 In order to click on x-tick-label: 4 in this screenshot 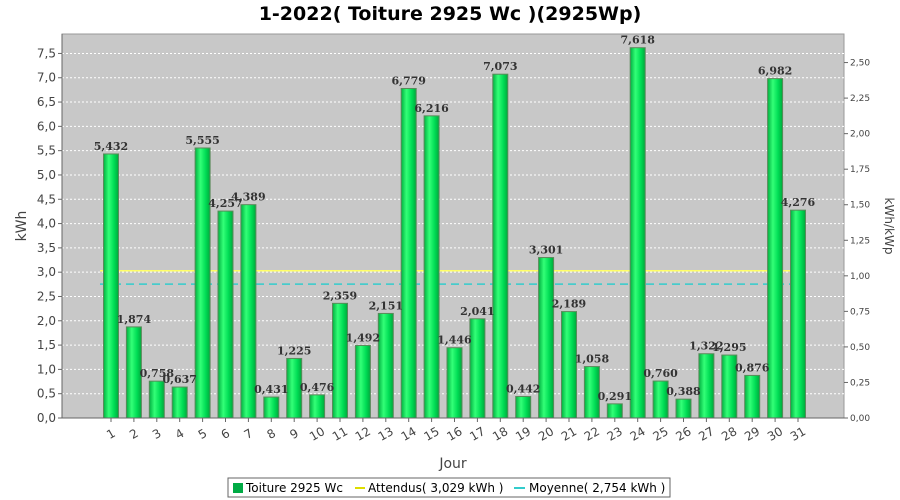, I will do `click(180, 434)`.